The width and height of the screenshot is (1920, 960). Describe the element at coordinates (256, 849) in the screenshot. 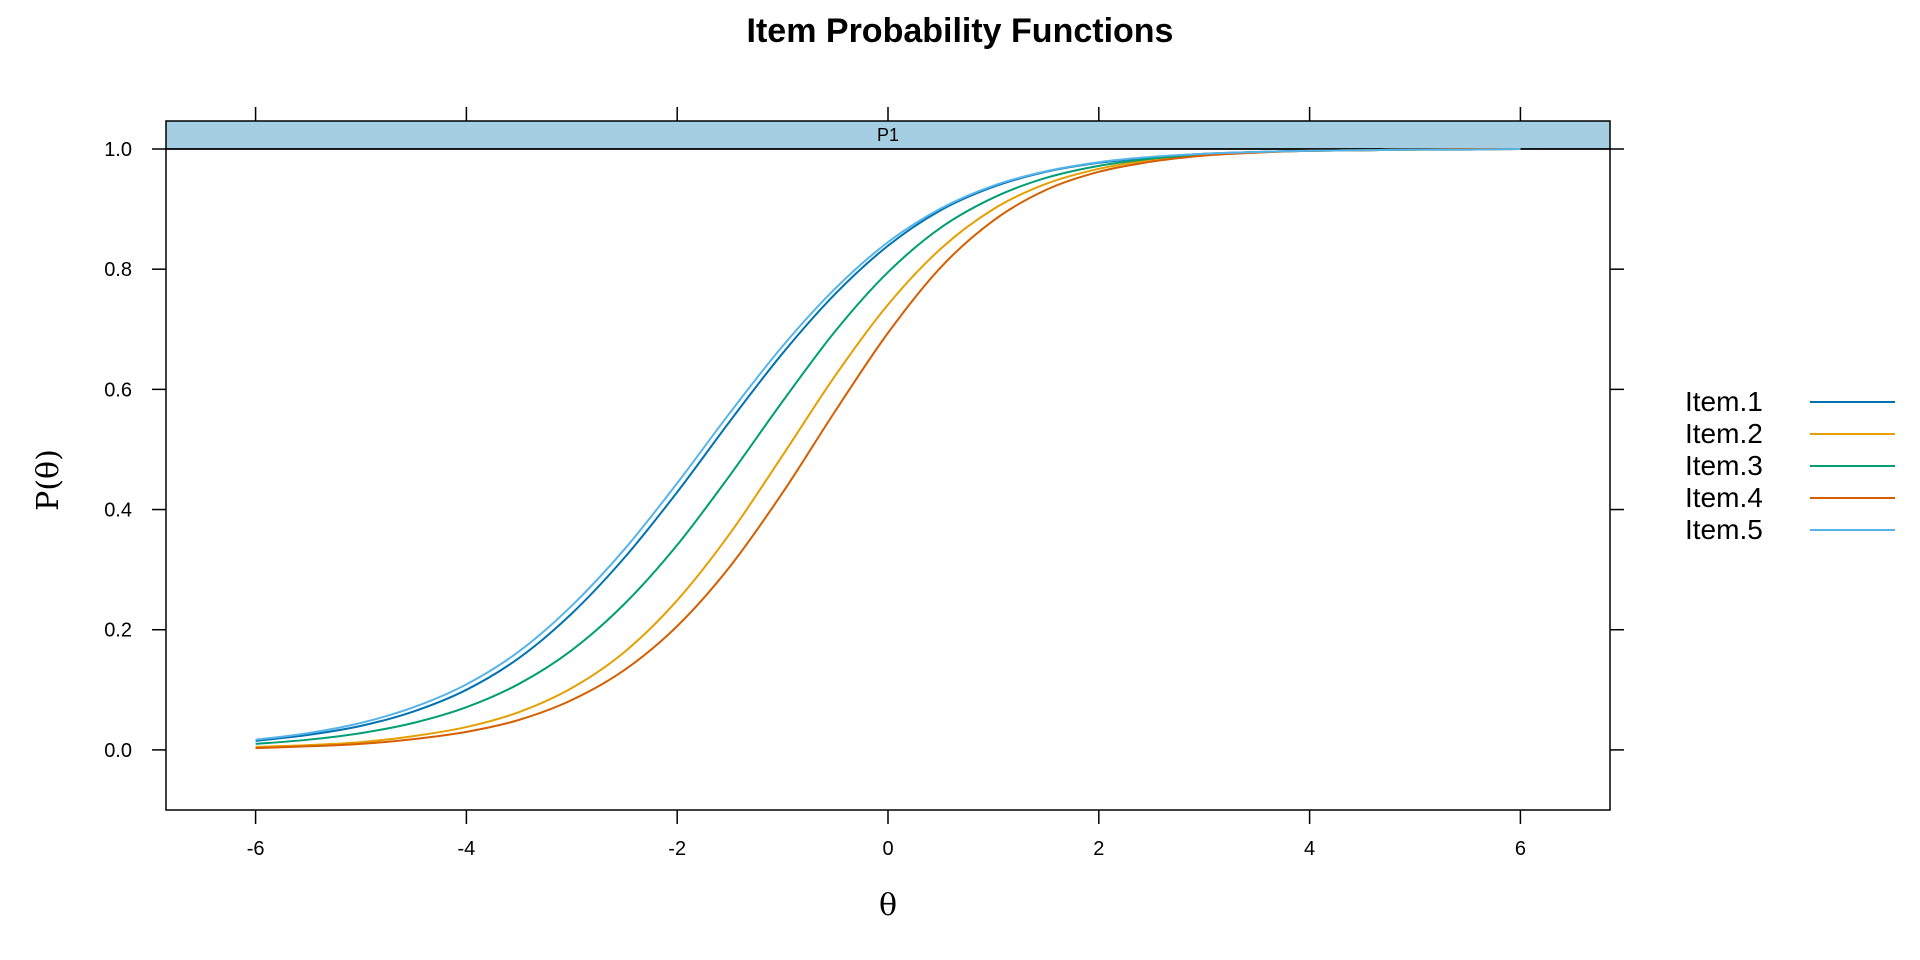

I see `x-tick-label: -6` at that location.